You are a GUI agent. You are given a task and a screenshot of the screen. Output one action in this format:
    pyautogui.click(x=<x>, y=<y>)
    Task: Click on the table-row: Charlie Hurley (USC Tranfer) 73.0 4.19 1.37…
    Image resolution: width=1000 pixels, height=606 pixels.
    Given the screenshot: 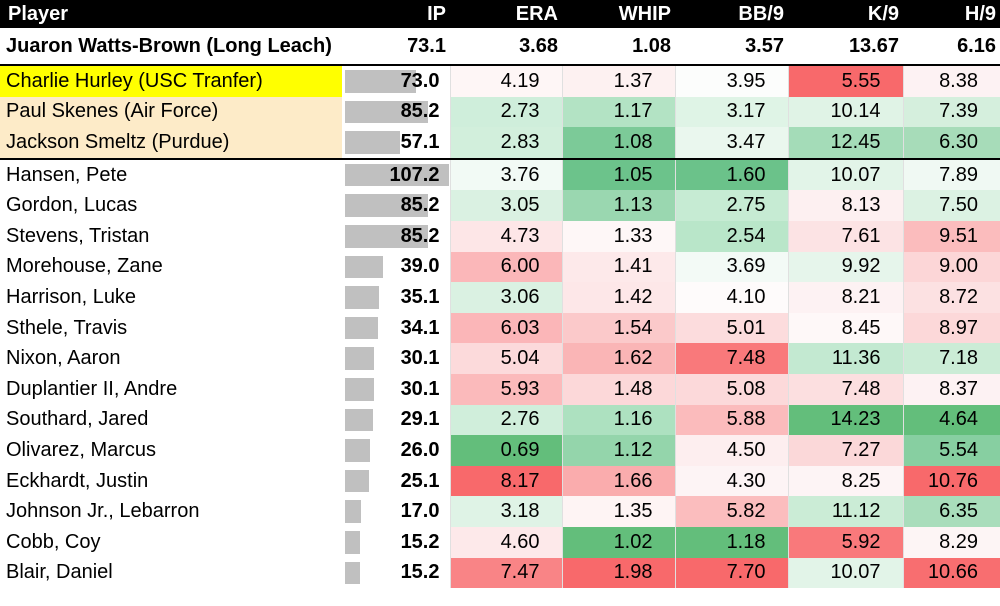 What is the action you would take?
    pyautogui.click(x=500, y=81)
    